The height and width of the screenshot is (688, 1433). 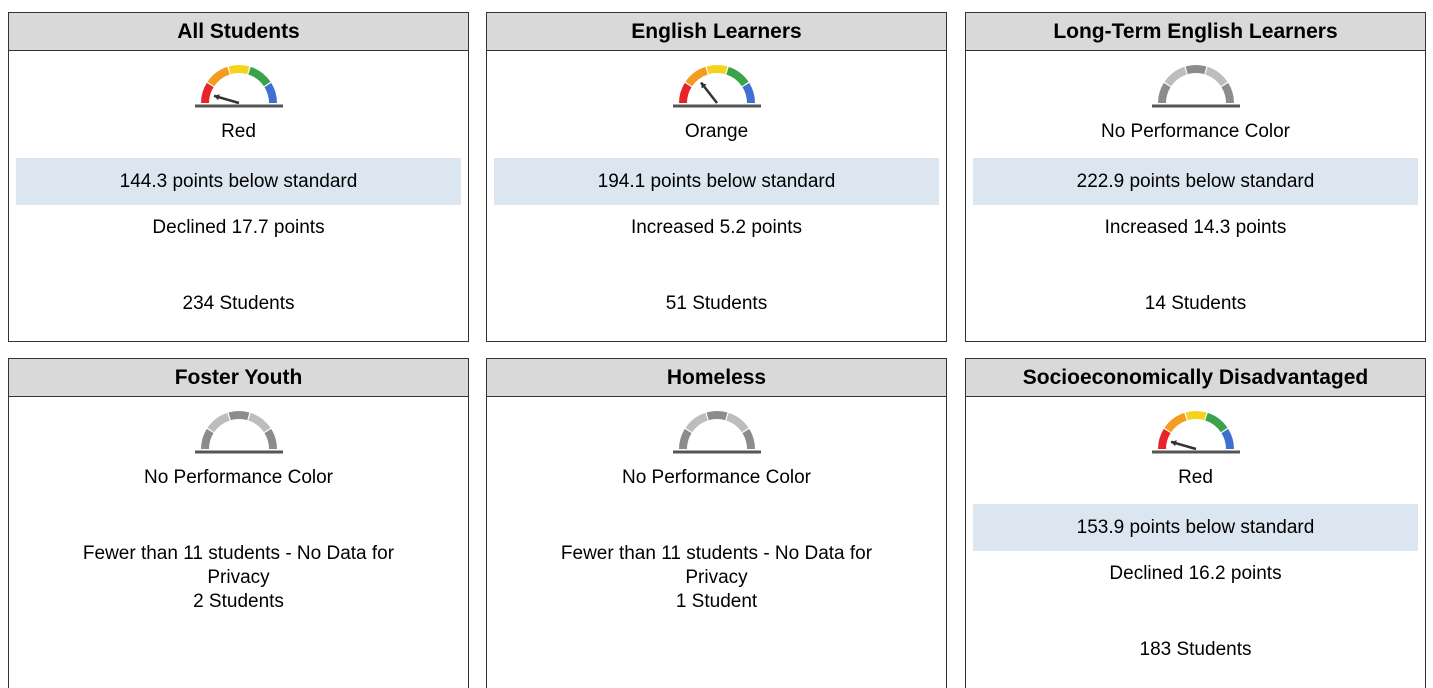 I want to click on student-count: 14 Students, so click(x=1195, y=303).